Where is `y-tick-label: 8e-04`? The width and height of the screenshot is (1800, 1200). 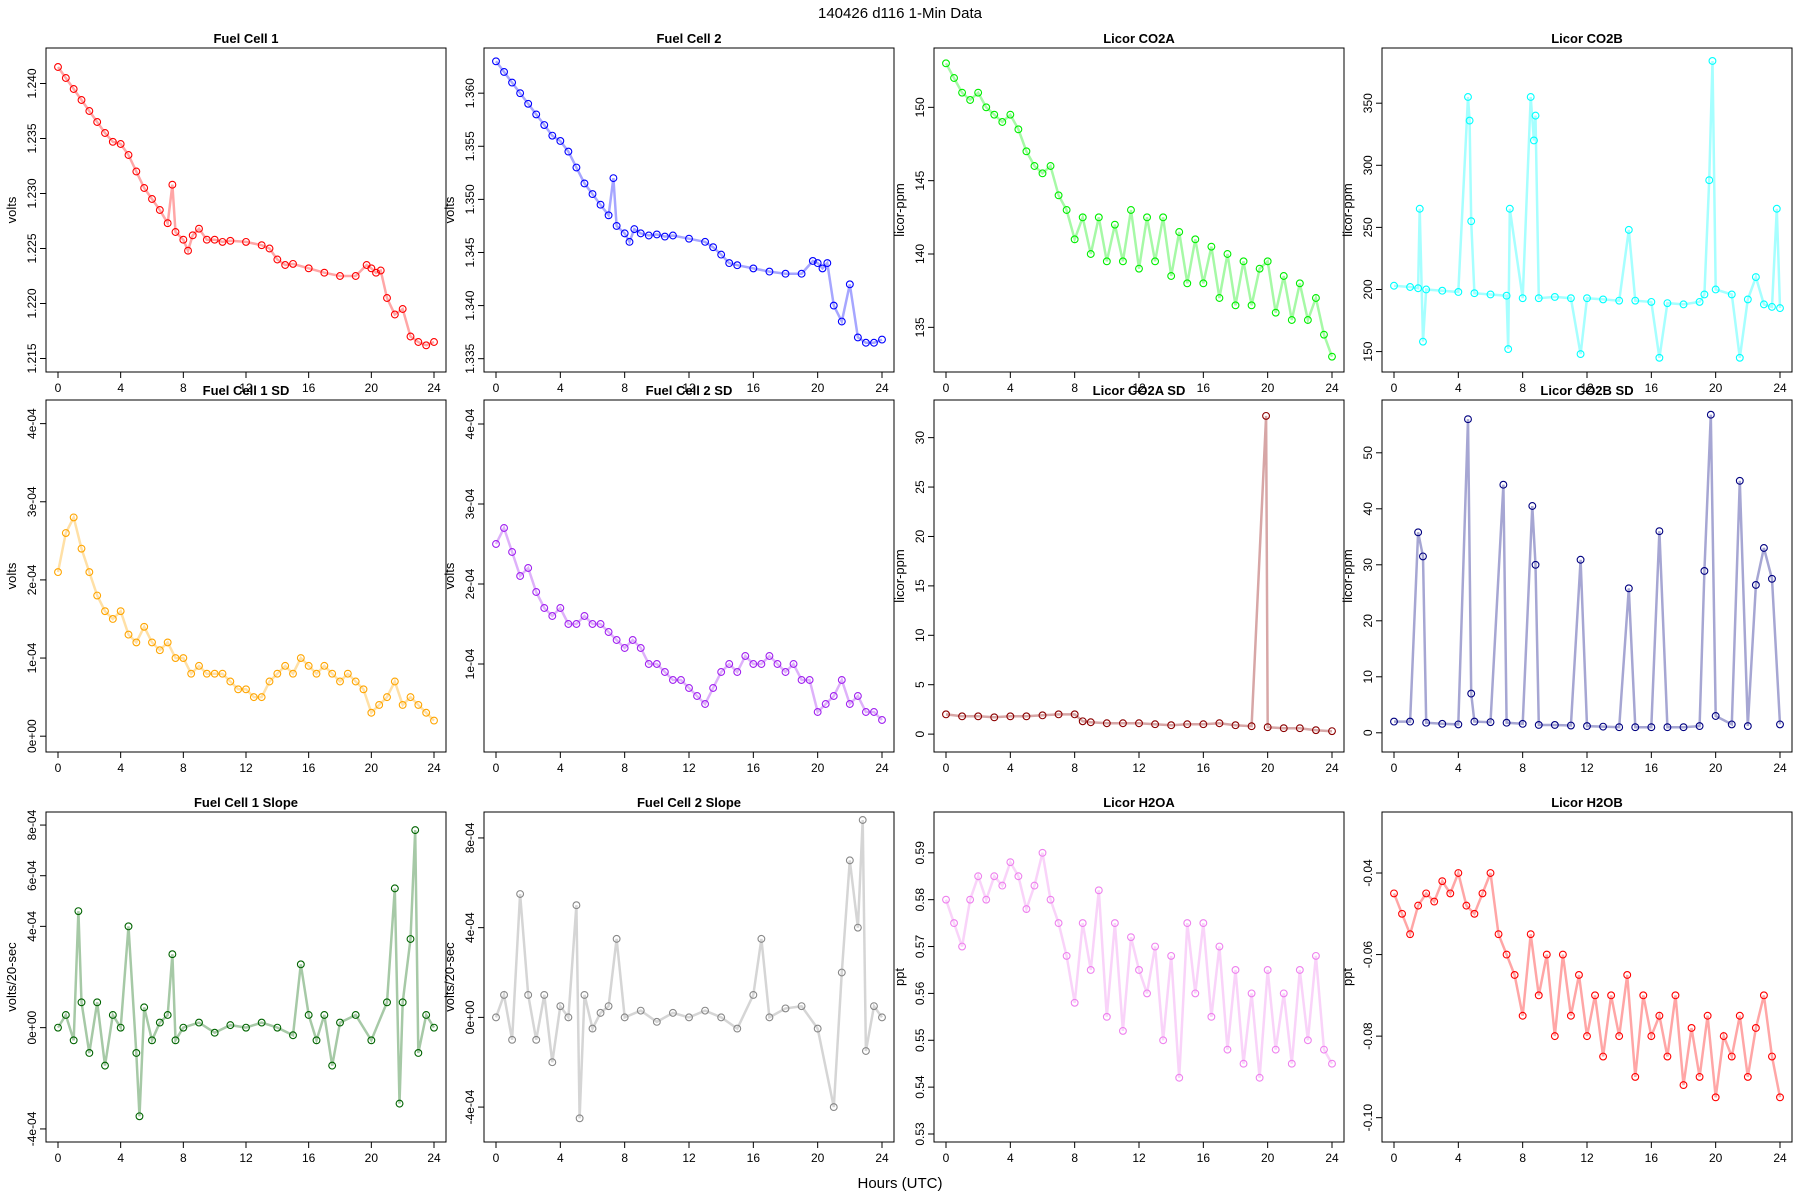
y-tick-label: 8e-04 is located at coordinates (470, 837).